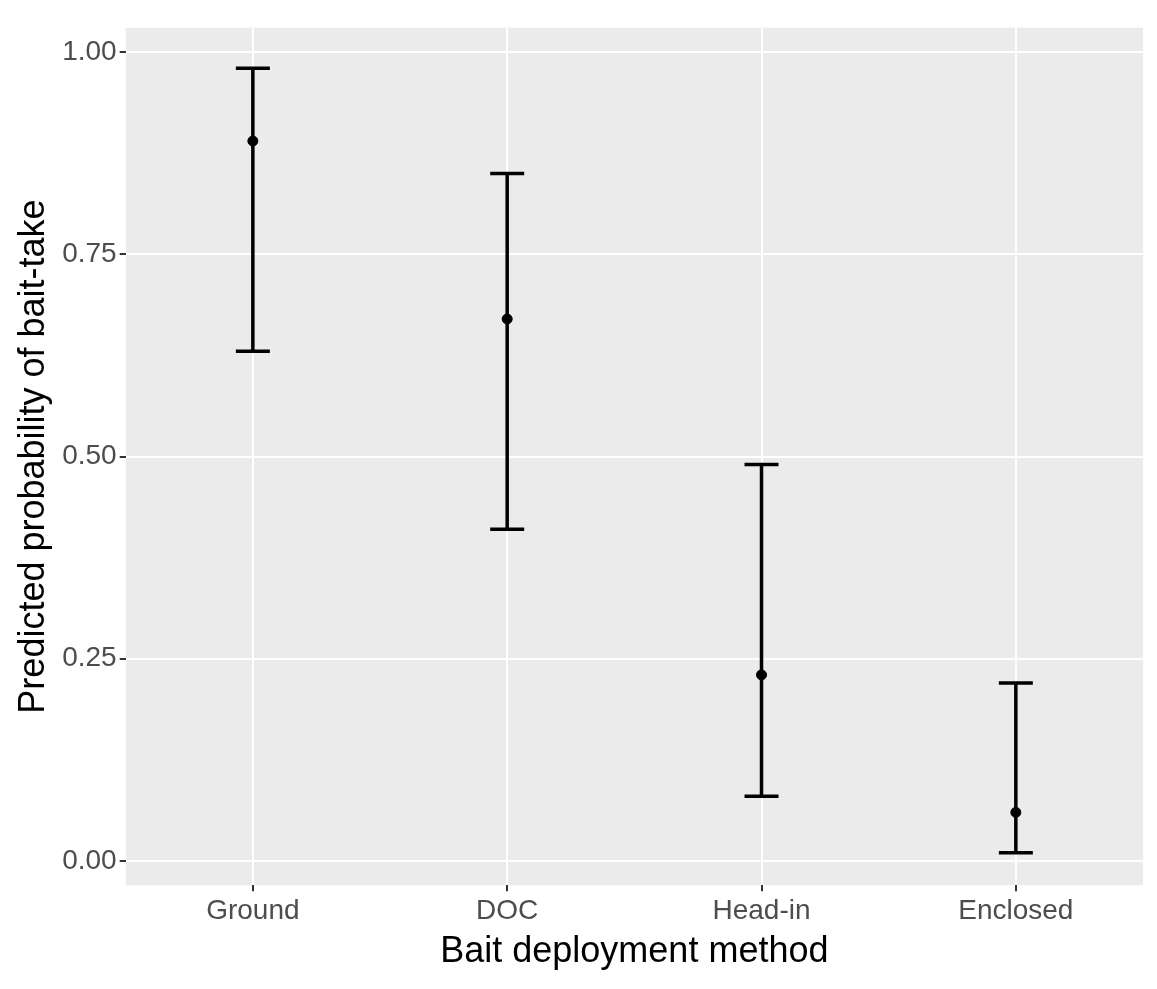 Image resolution: width=1157 pixels, height=989 pixels. Describe the element at coordinates (1016, 909) in the screenshot. I see `x-tick-label: Enclosed` at that location.